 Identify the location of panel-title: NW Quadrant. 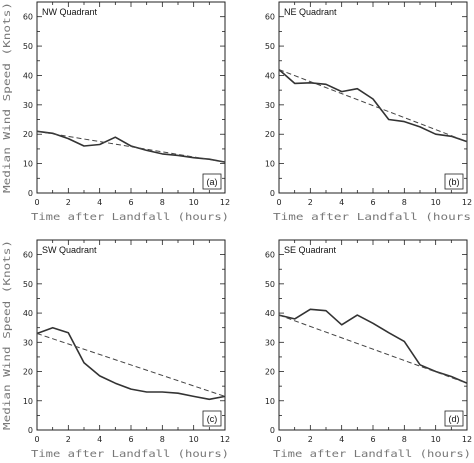
(70, 12).